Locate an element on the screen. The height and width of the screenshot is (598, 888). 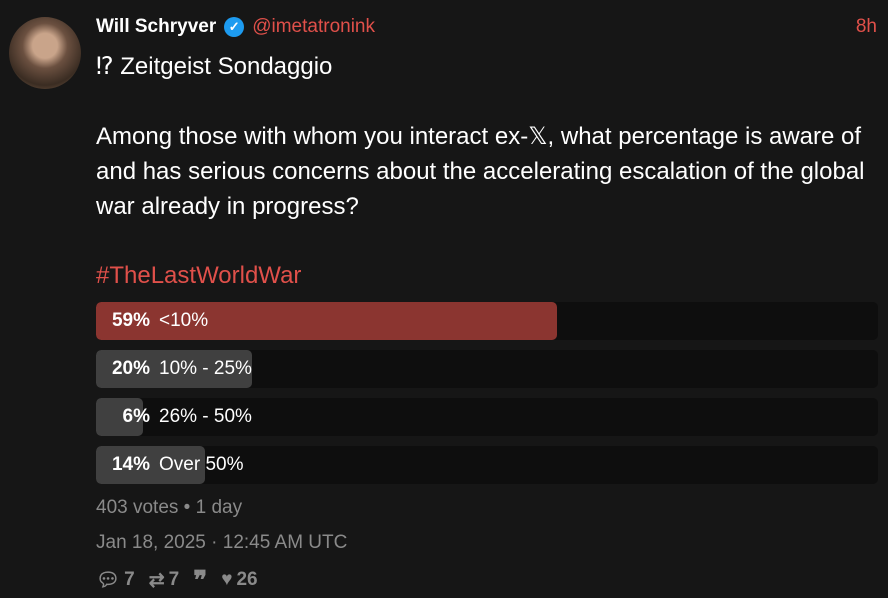
tweet-date: Jan 18, 2025 · 12:45 AM UTC is located at coordinates (222, 542).